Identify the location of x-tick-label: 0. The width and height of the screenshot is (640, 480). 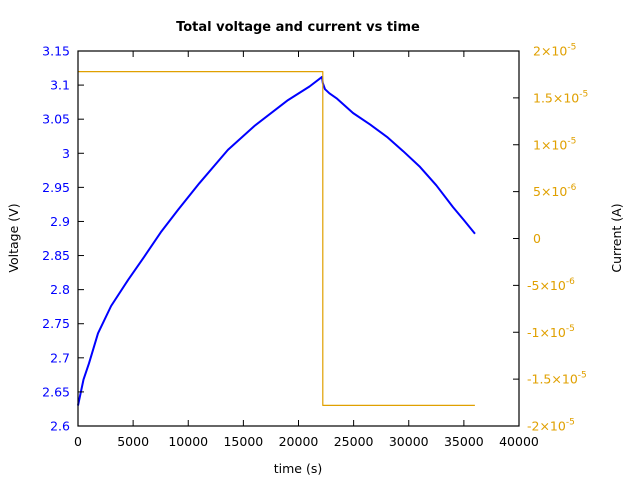
(78, 441).